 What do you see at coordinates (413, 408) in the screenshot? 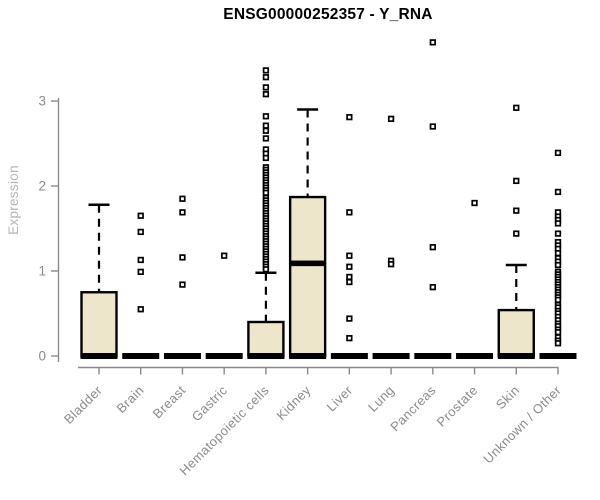
I see `x-tick-label-pancreas: Pancreas` at bounding box center [413, 408].